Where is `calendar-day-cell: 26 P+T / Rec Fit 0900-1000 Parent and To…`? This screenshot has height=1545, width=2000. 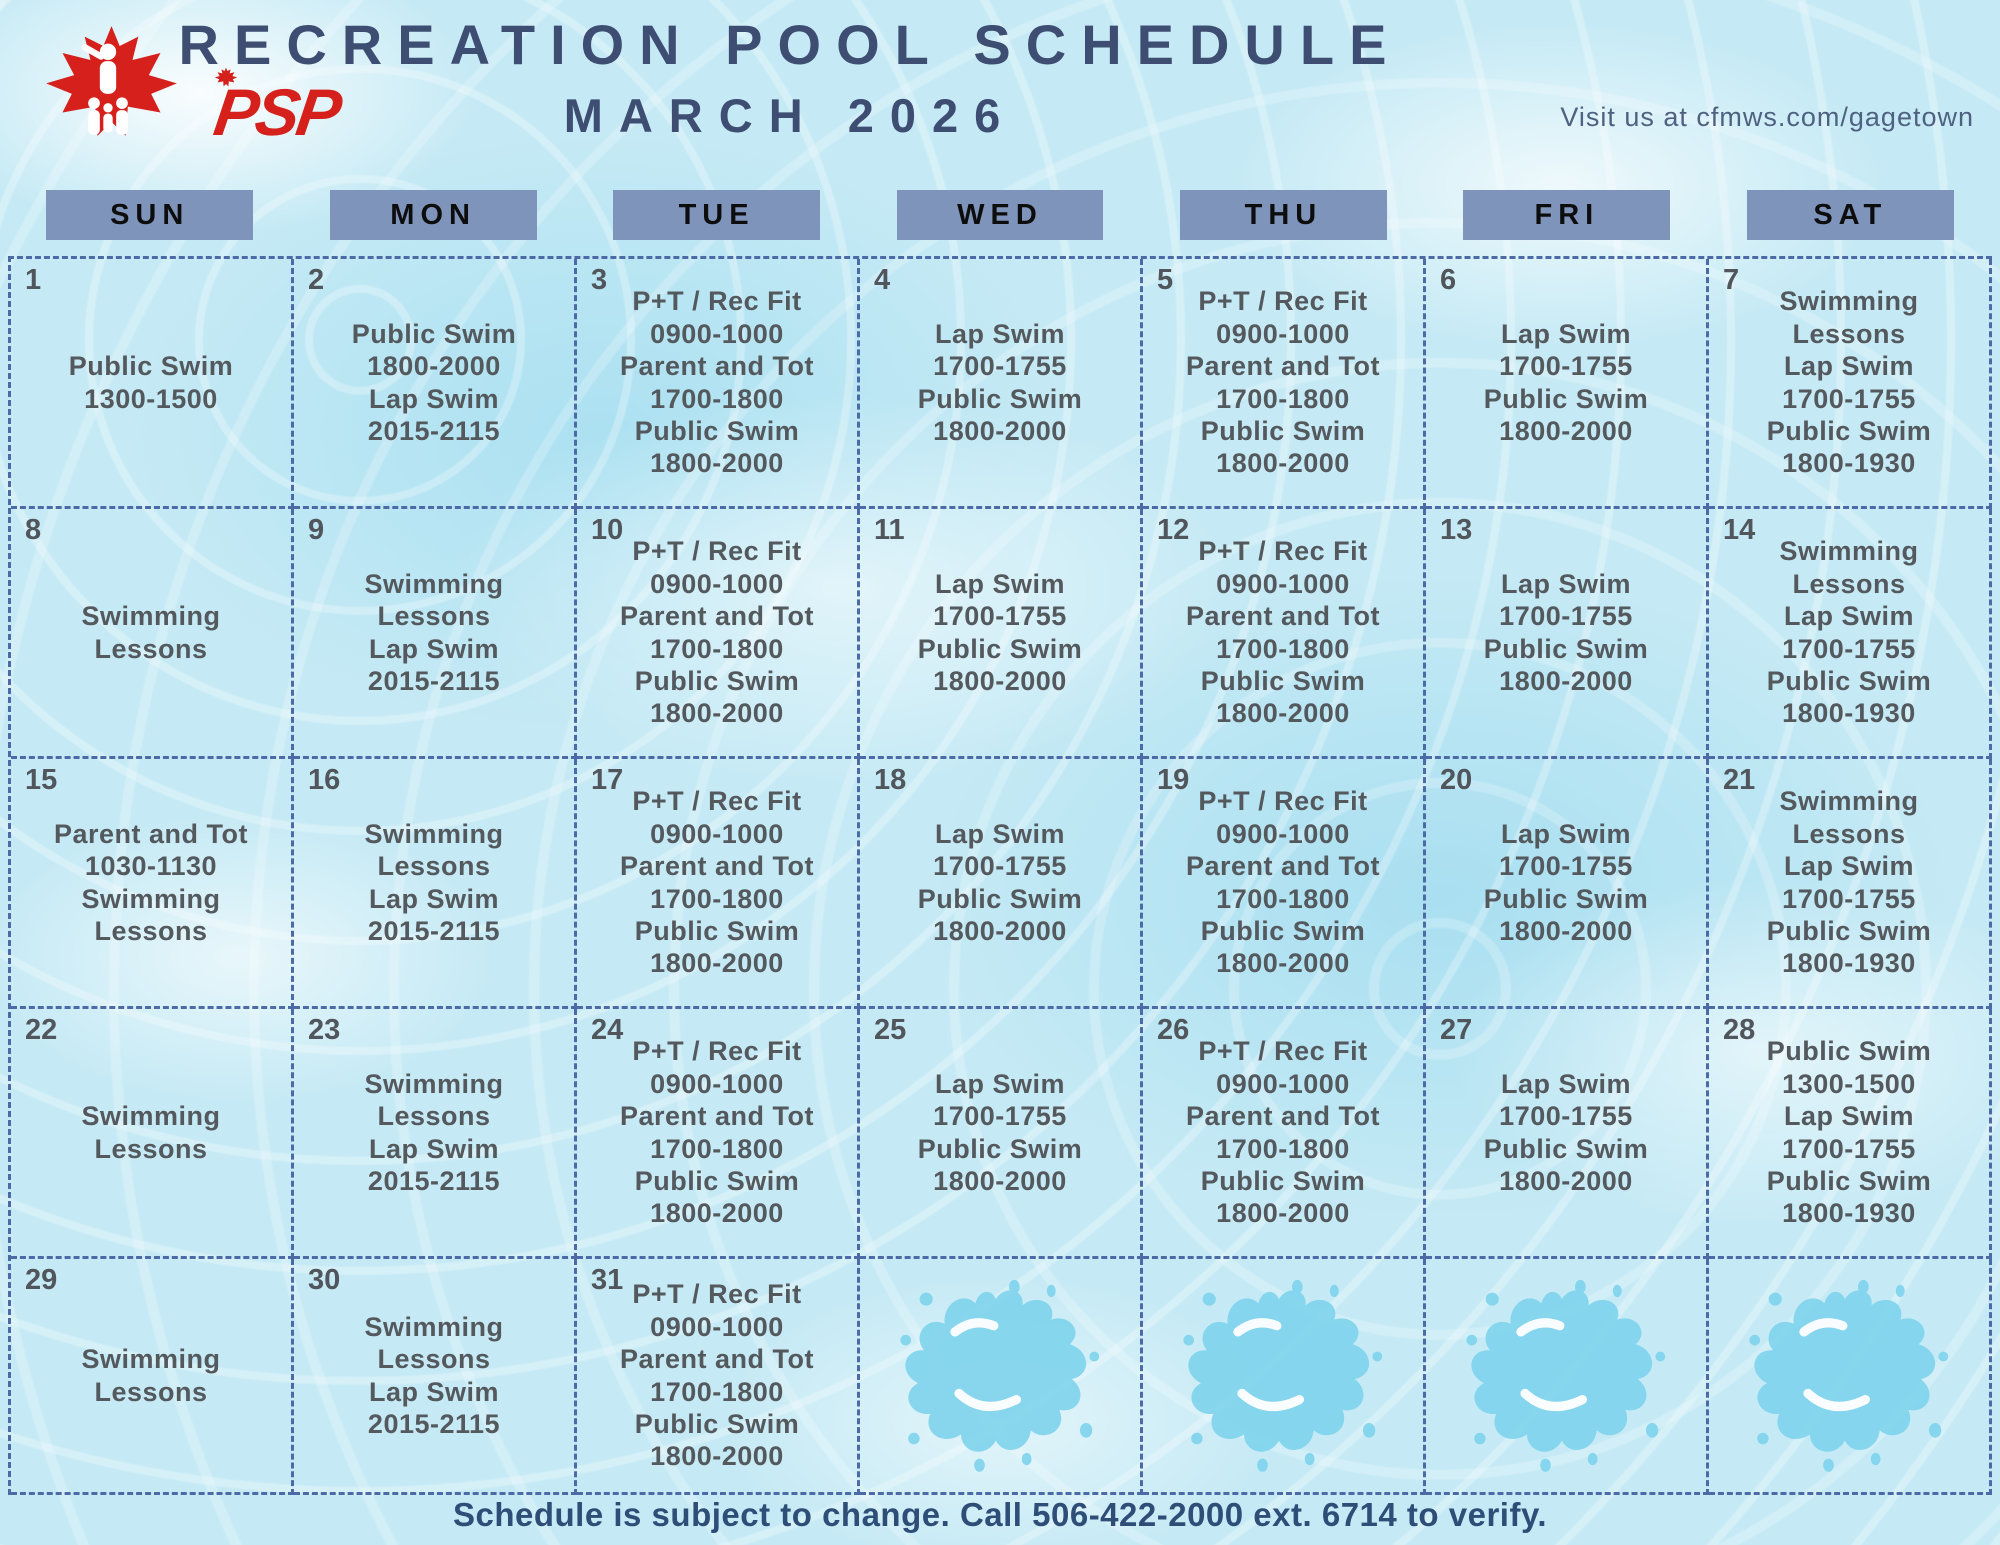
calendar-day-cell: 26 P+T / Rec Fit 0900-1000 Parent and To… is located at coordinates (1284, 1134).